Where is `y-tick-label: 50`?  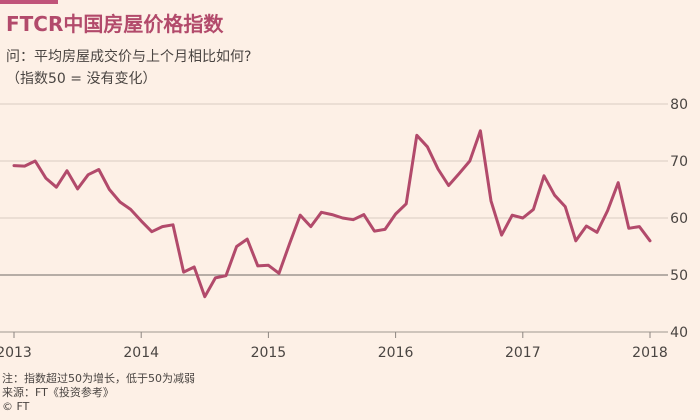 y-tick-label: 50 is located at coordinates (679, 276).